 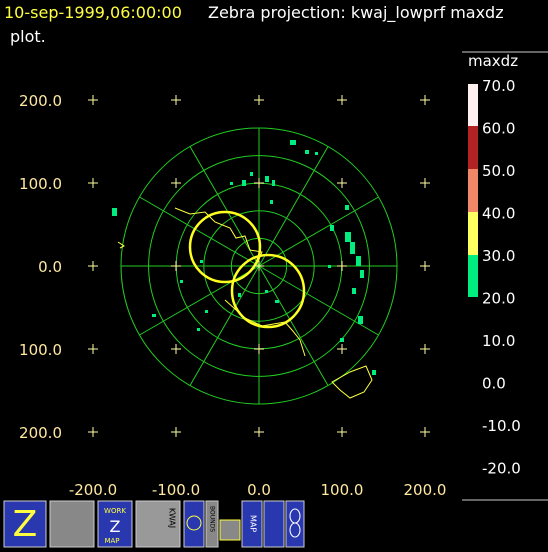 I want to click on colorbar-label: 40.0, so click(x=498, y=214).